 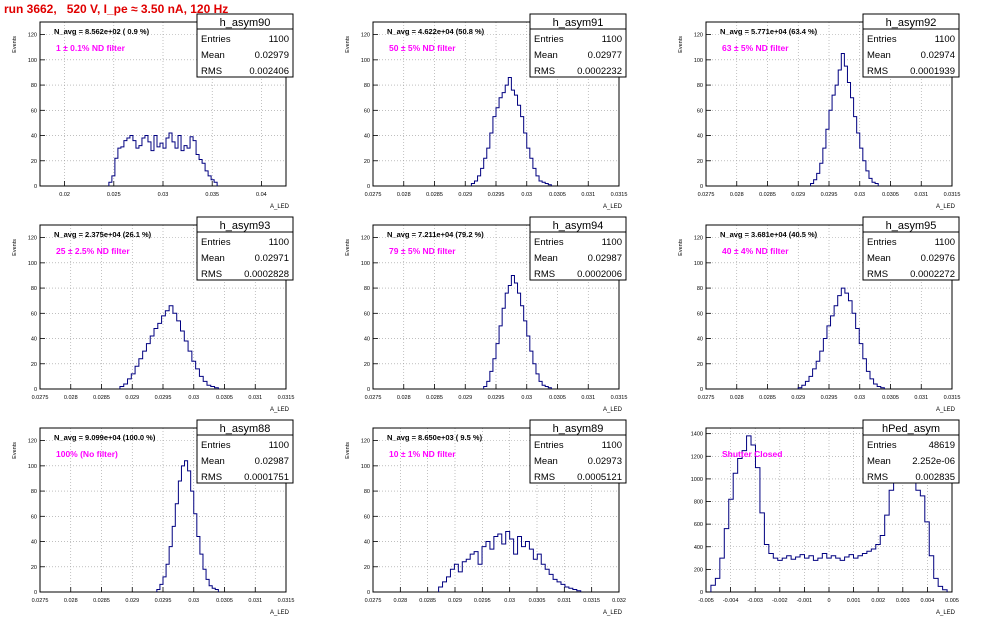 I want to click on filter-annotation: 79 ± 5% ND filter, so click(x=422, y=251).